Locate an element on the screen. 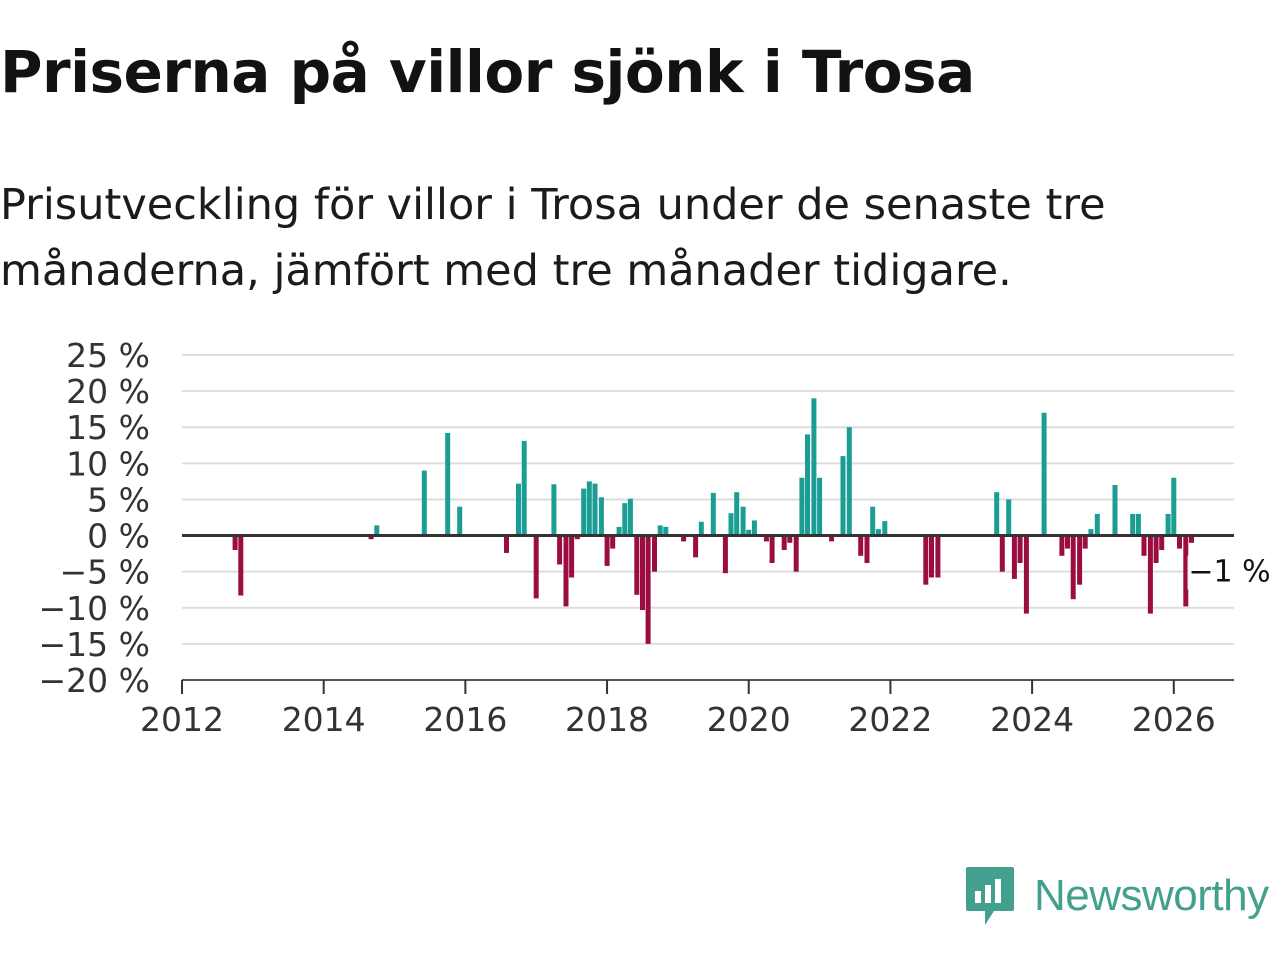  y-tick-label: 5 % is located at coordinates (118, 499).